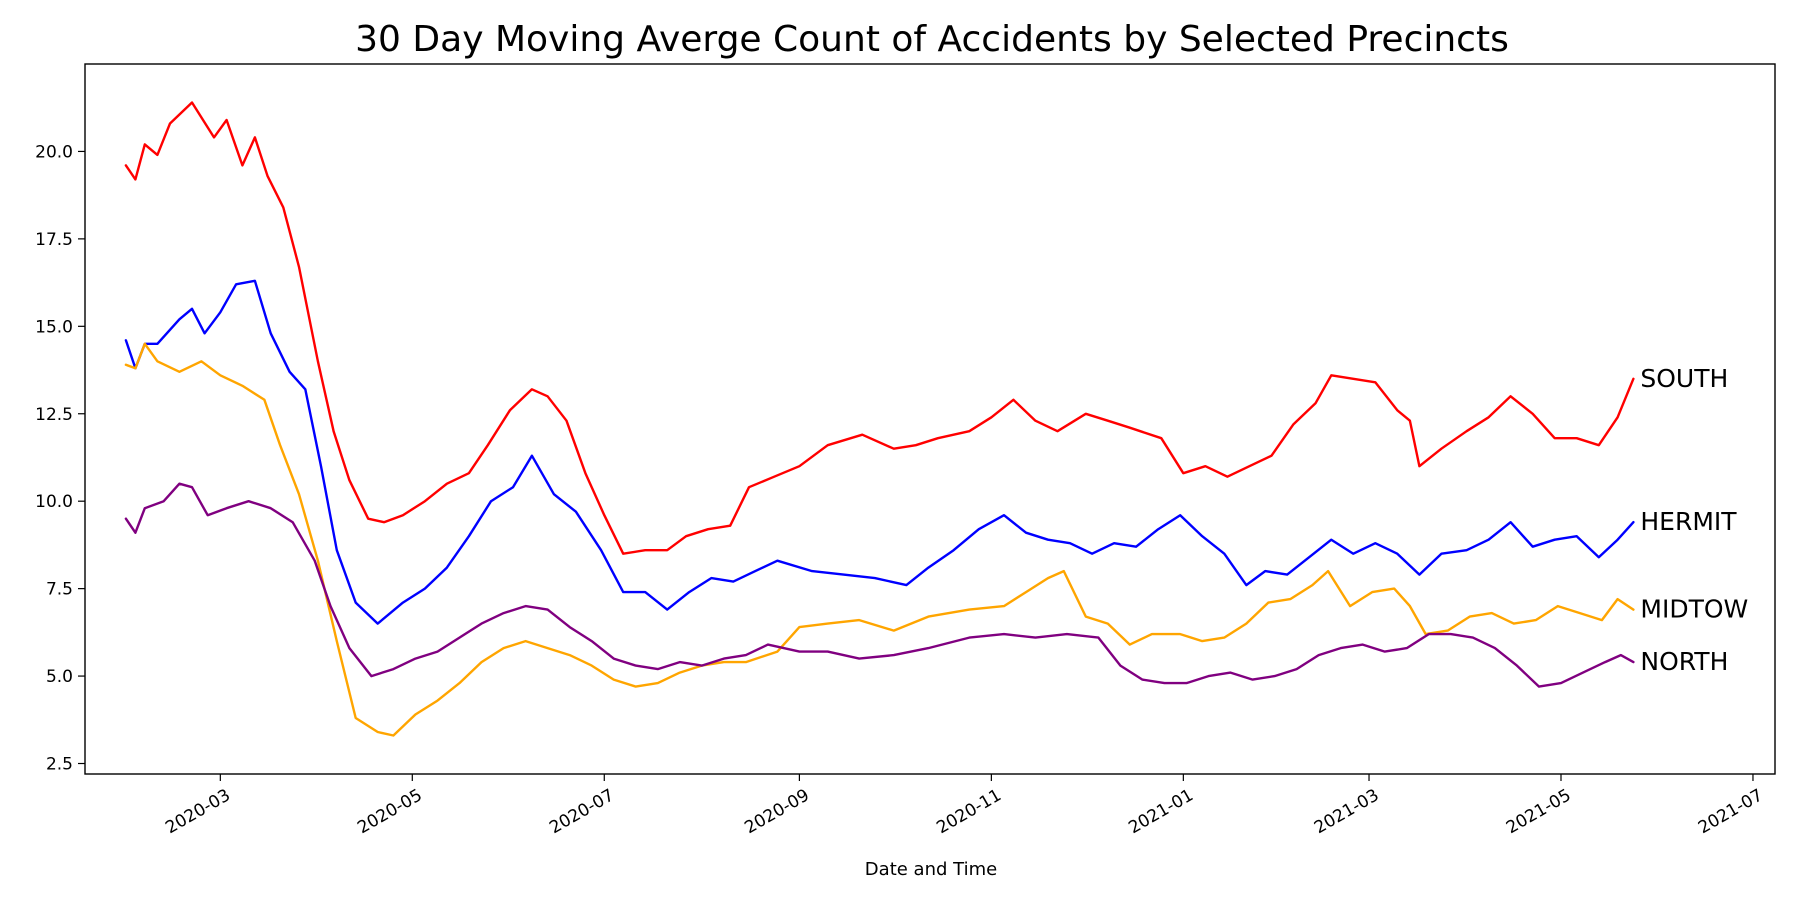 This screenshot has height=900, width=1800. I want to click on y-tick-label: 10.0, so click(54, 502).